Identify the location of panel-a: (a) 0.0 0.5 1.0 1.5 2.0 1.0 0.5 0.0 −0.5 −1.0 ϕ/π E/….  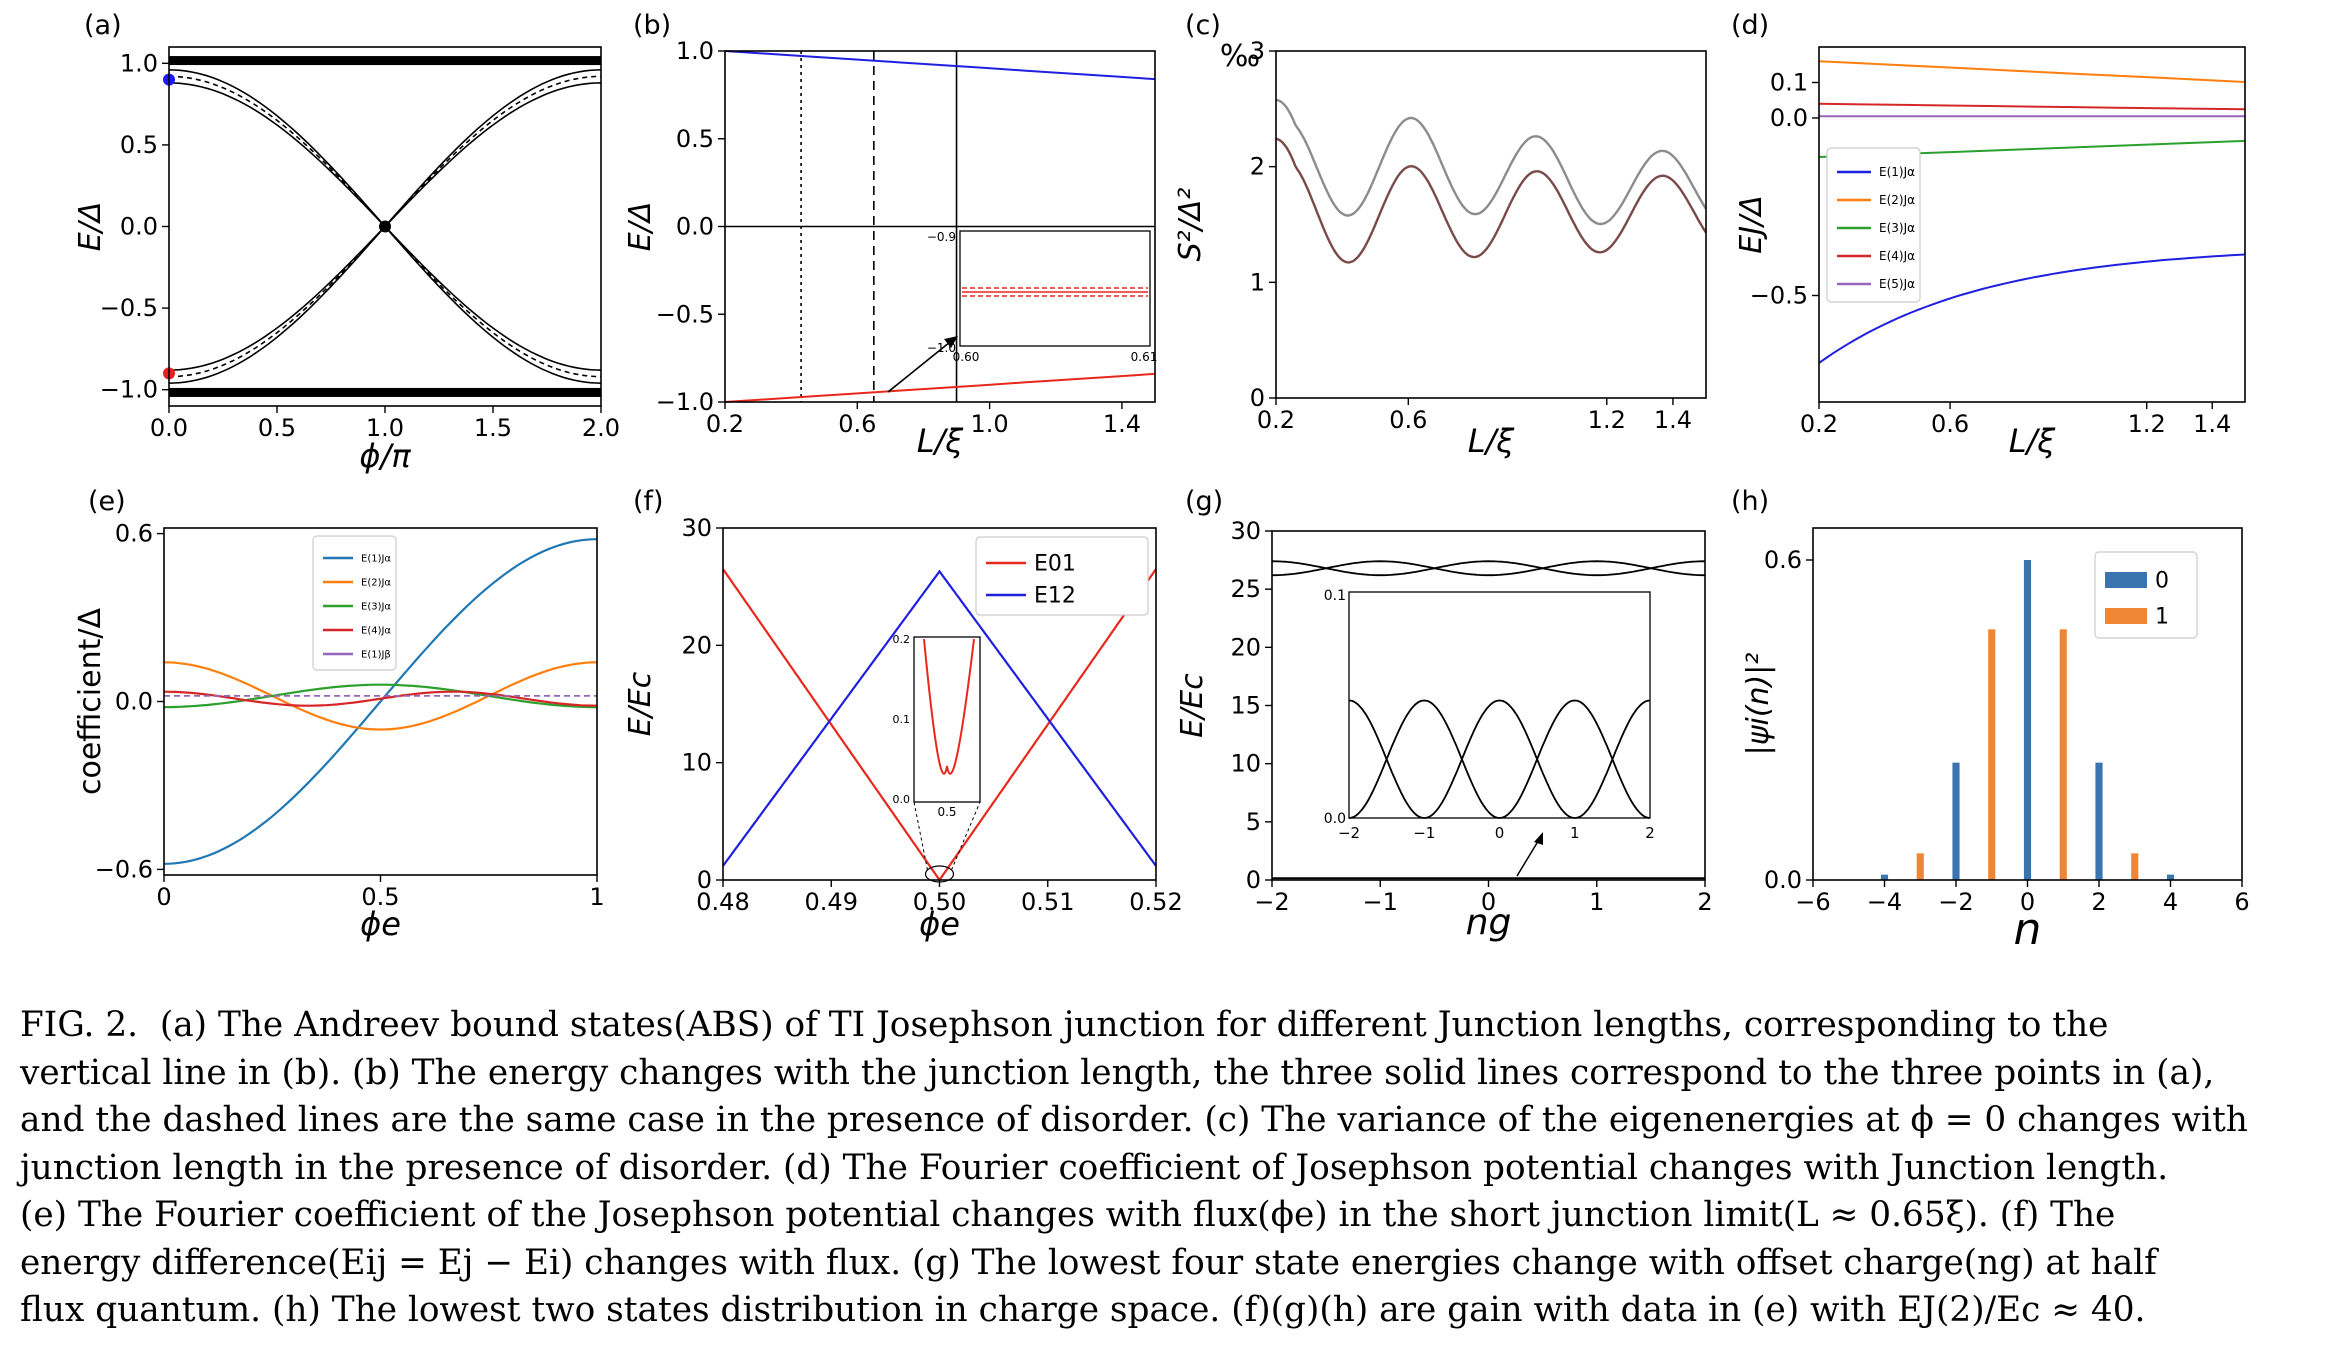
(346, 242).